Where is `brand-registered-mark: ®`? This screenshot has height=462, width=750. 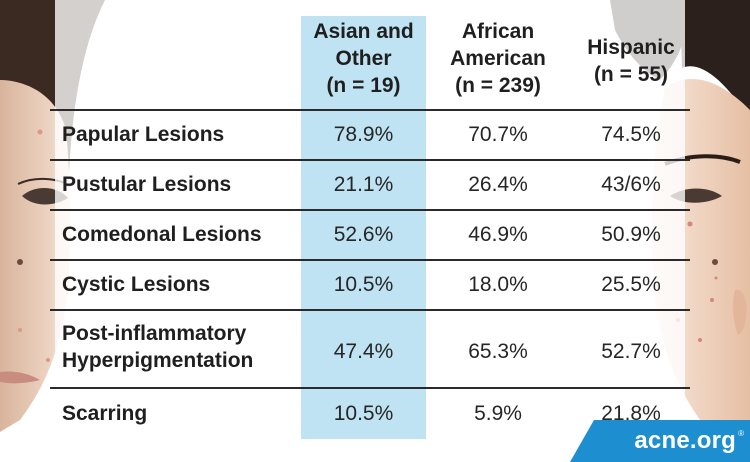 brand-registered-mark: ® is located at coordinates (741, 433).